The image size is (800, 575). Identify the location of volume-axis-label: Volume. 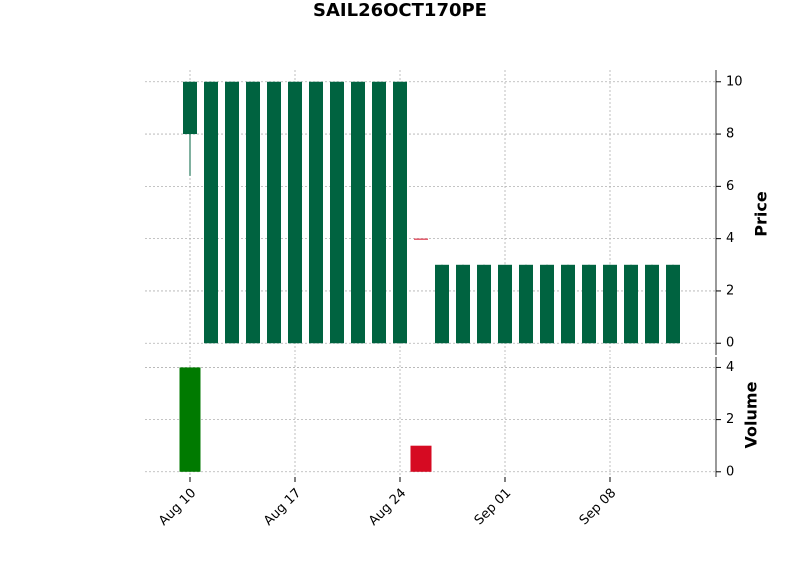
(751, 414).